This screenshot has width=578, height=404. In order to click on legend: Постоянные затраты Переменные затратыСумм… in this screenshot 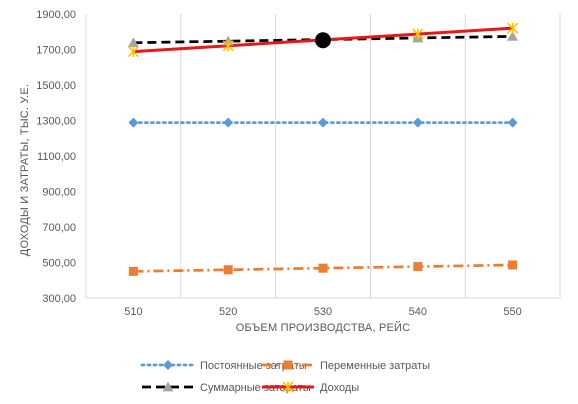, I will do `click(285, 377)`.